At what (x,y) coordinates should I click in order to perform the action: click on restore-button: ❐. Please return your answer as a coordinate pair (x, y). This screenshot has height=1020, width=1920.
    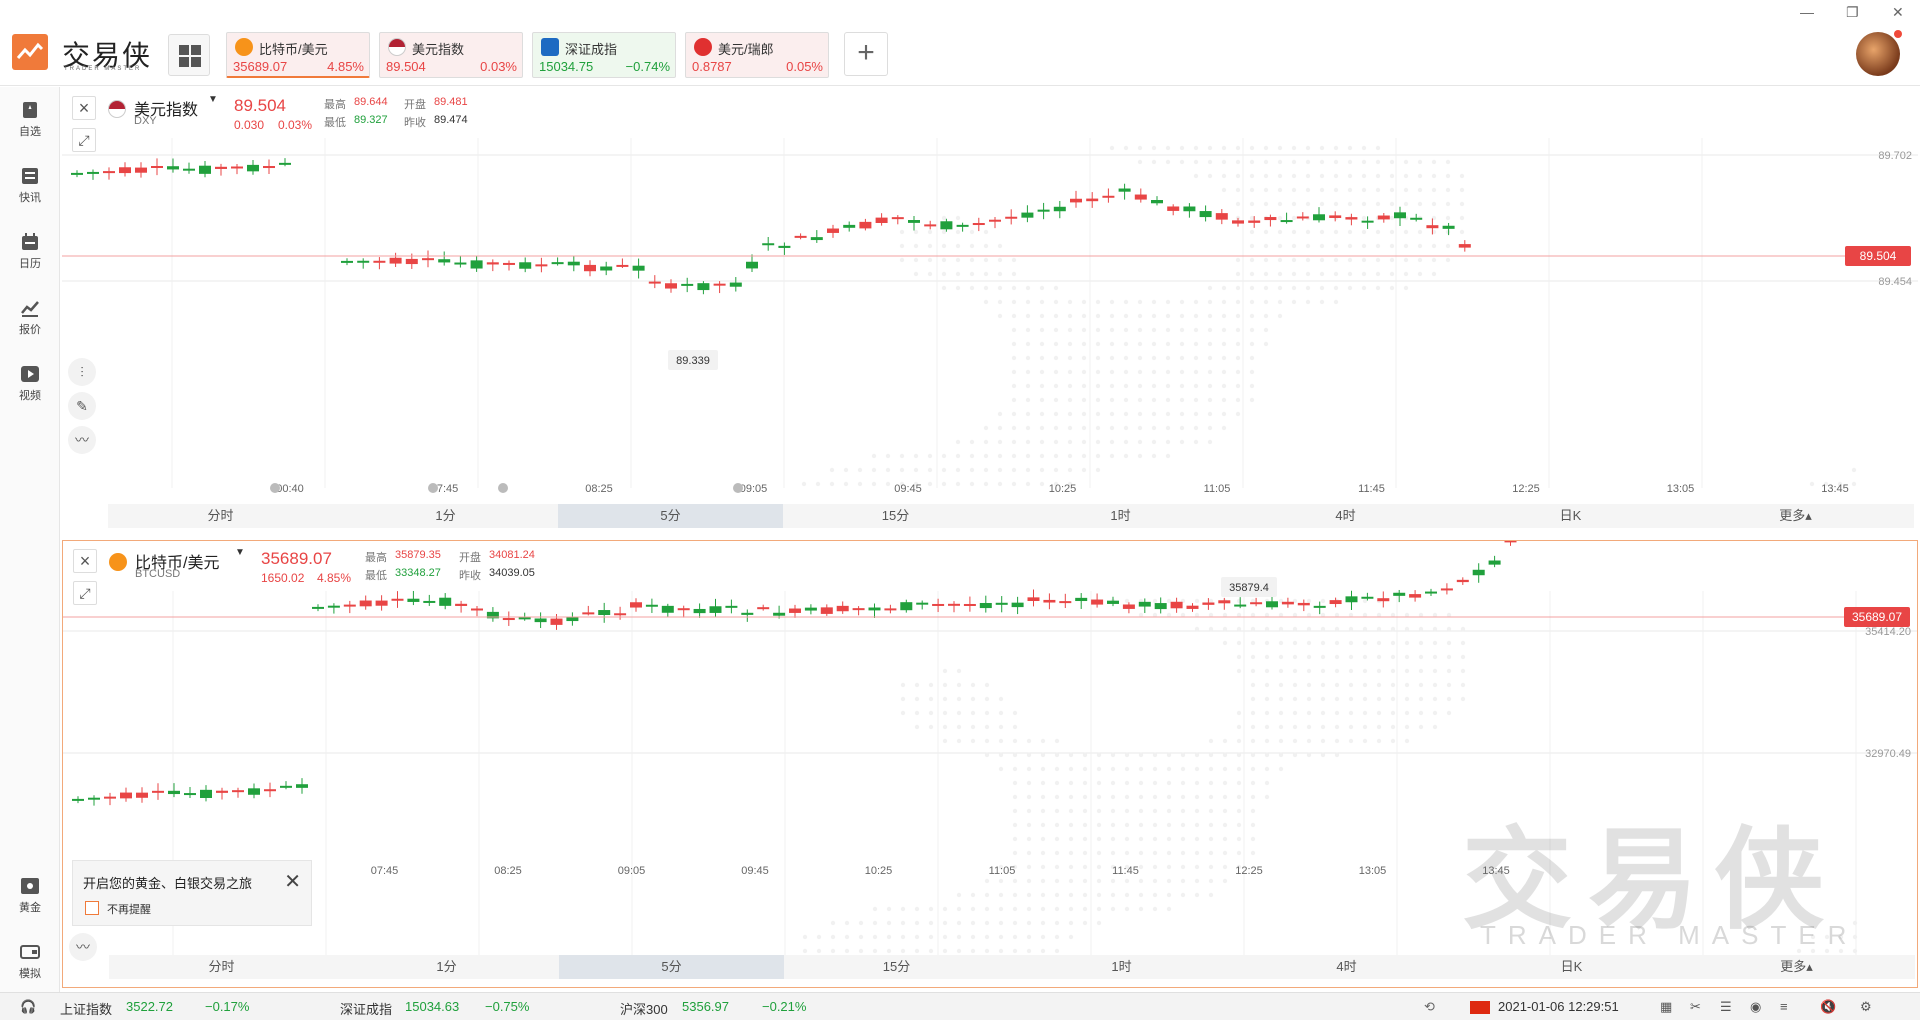
    Looking at the image, I should click on (1852, 12).